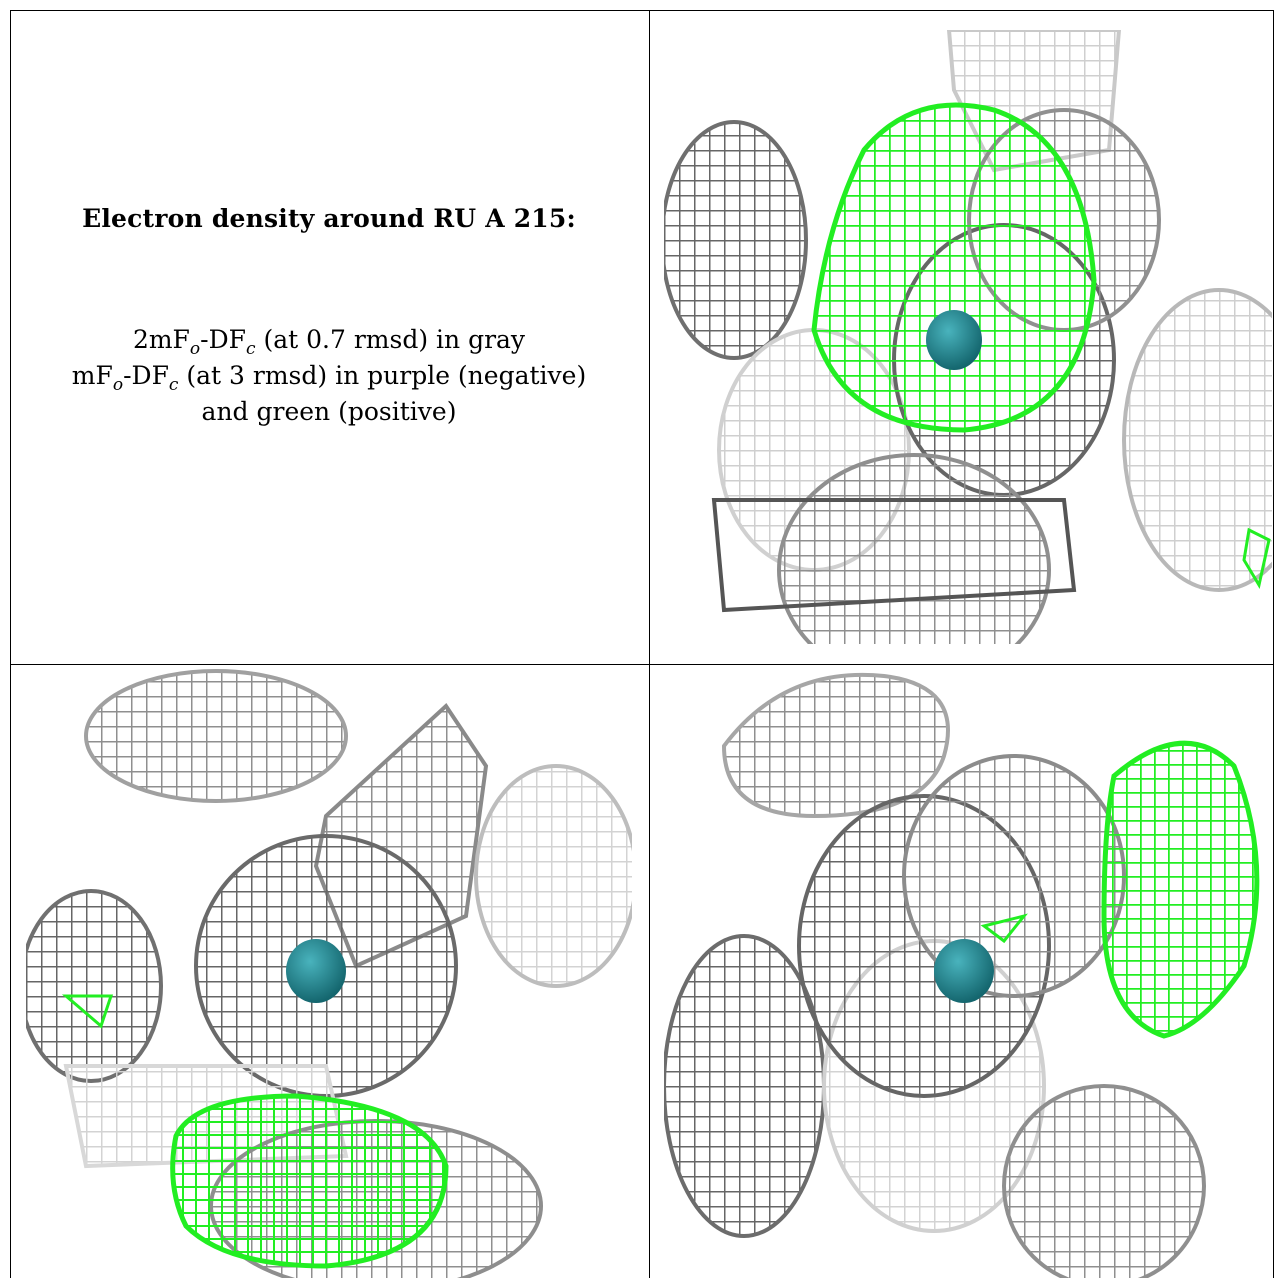  Describe the element at coordinates (1273, 644) in the screenshot. I see `right-border` at that location.